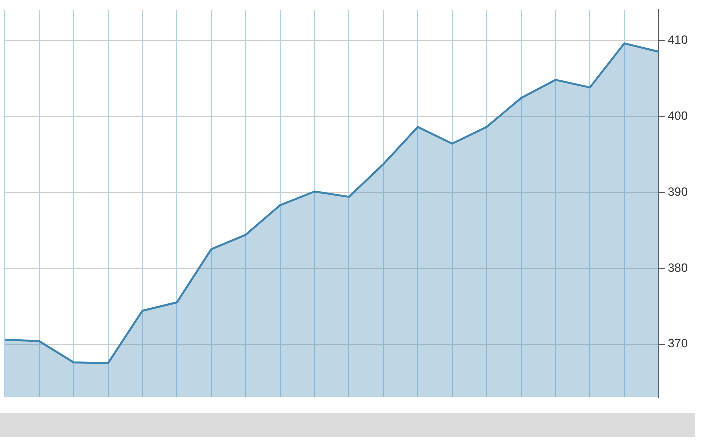 The height and width of the screenshot is (442, 701). Describe the element at coordinates (678, 115) in the screenshot. I see `y-tick-label: 400` at that location.